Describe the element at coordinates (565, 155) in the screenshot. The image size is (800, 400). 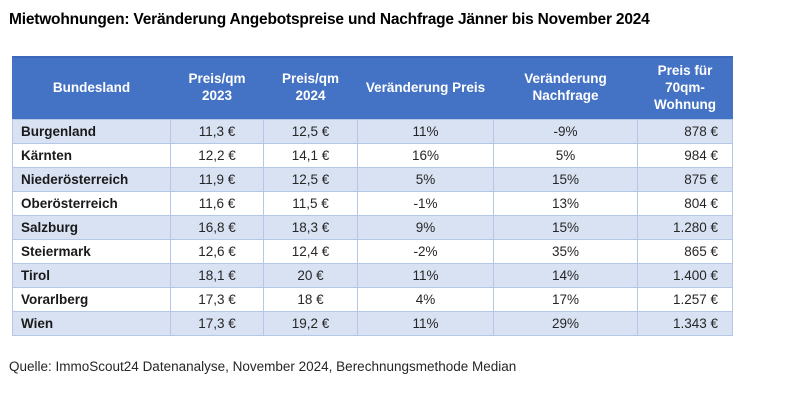
I see `cell-veraenderung-nachfrage: 5%` at that location.